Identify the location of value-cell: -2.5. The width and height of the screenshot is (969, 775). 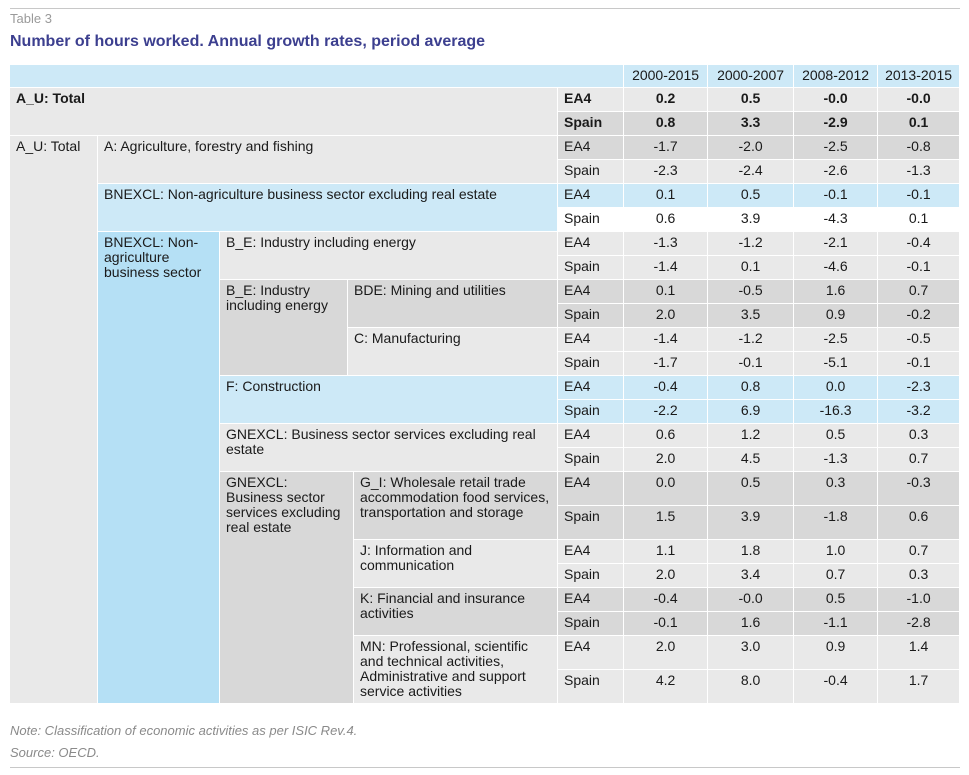
(836, 148).